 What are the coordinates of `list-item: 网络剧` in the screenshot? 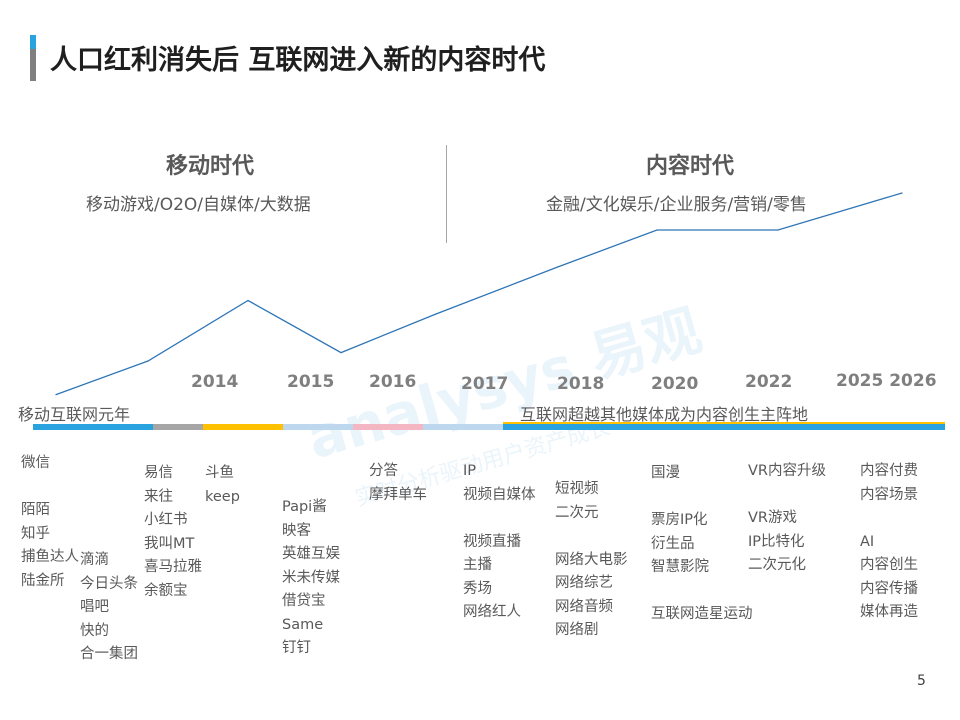 It's located at (577, 630).